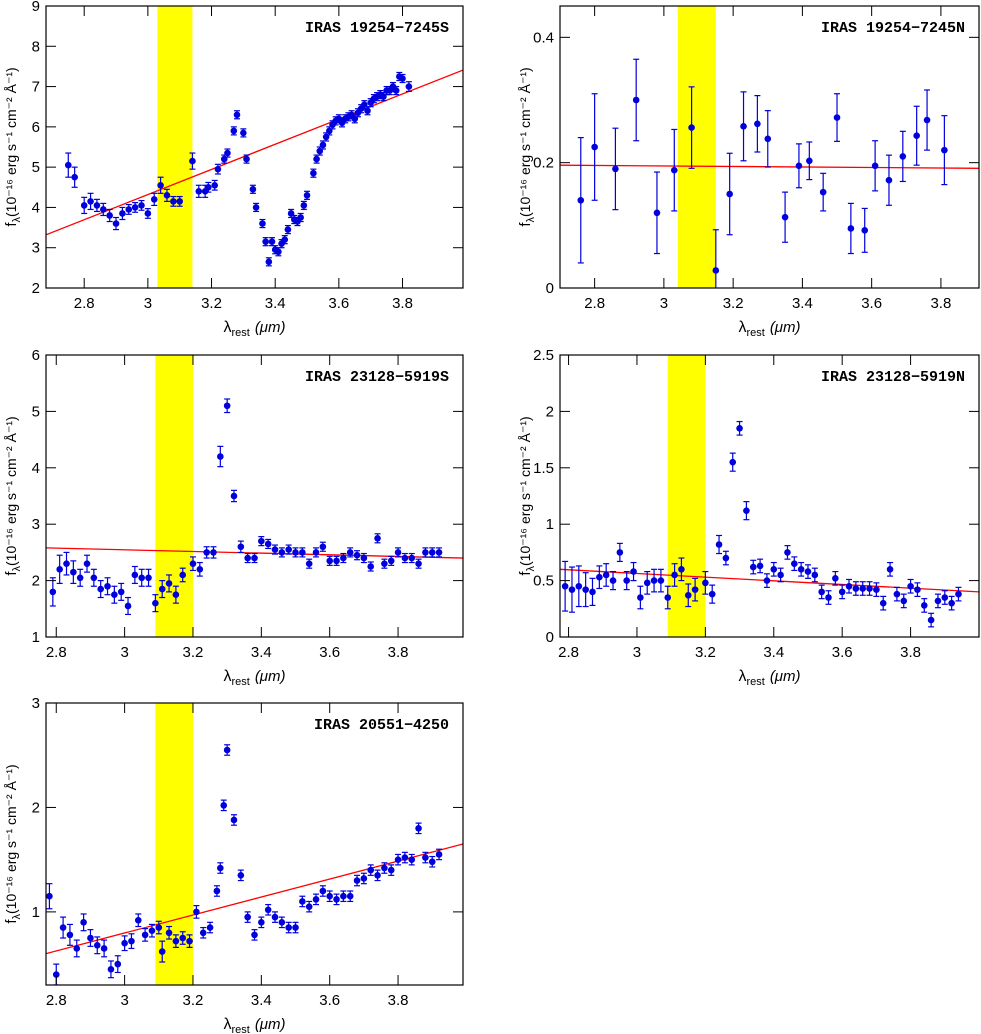 This screenshot has width=981, height=1034. Describe the element at coordinates (174, 844) in the screenshot. I see `band` at that location.